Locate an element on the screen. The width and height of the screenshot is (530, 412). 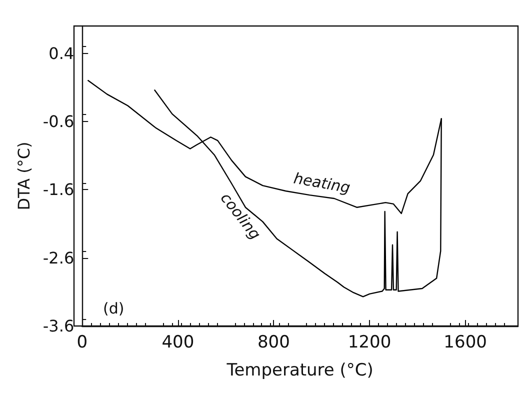
annotation: (d) is located at coordinates (113, 309).